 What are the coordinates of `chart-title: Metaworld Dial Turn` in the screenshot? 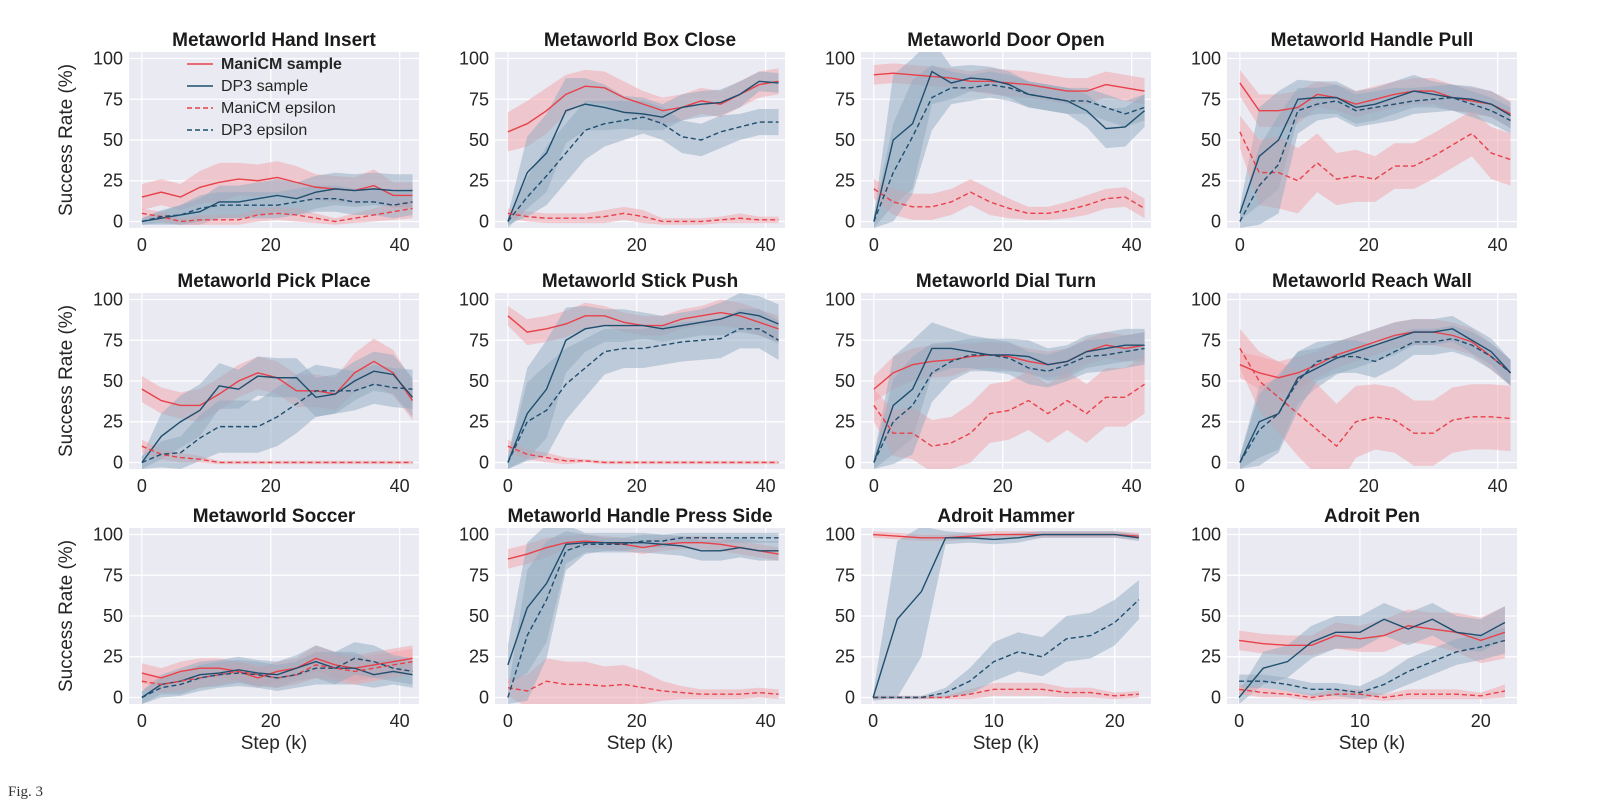 It's located at (1006, 281).